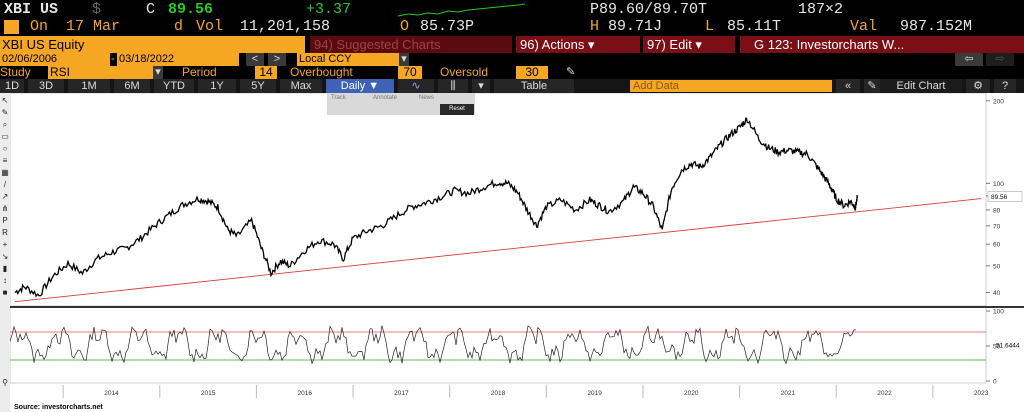 This screenshot has height=412, width=1024. I want to click on period-6m: 6M, so click(132, 86).